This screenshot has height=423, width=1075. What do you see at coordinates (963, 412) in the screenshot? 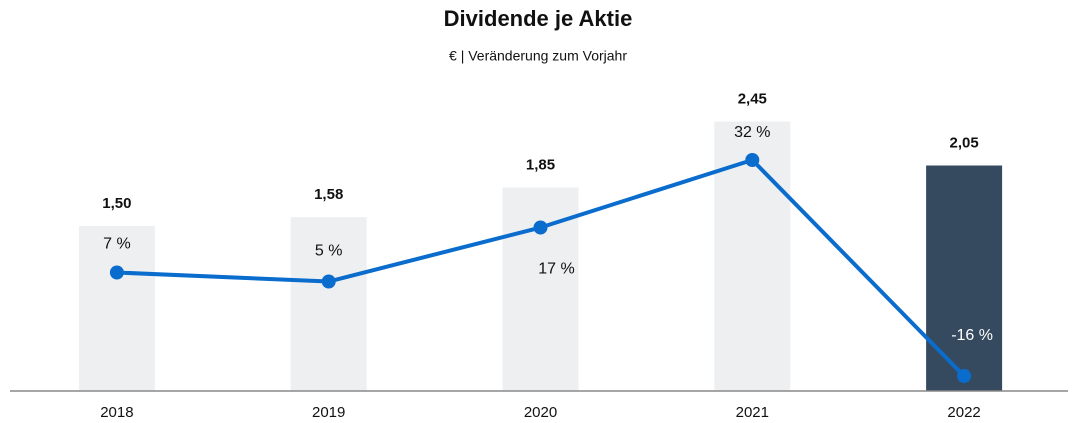
I see `x-tick-label: 2022` at bounding box center [963, 412].